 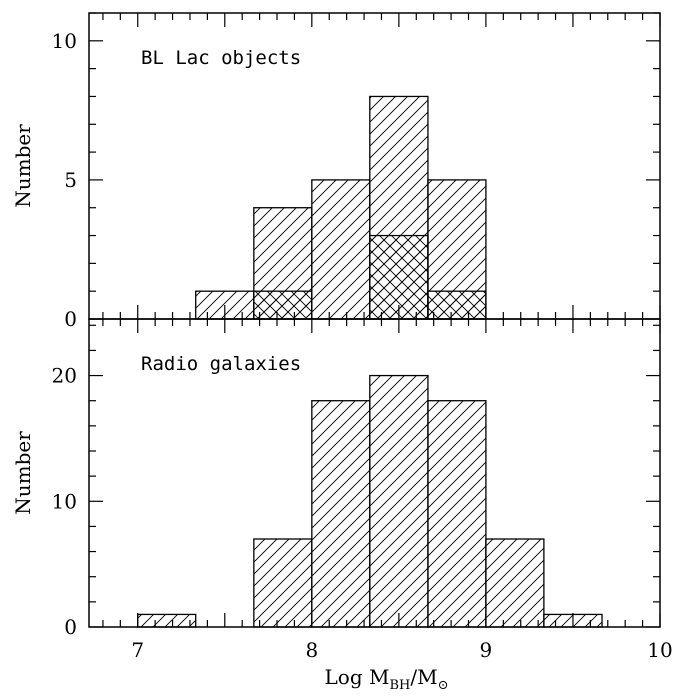 What do you see at coordinates (357, 677) in the screenshot?
I see `x-axis-label-main: Log M` at bounding box center [357, 677].